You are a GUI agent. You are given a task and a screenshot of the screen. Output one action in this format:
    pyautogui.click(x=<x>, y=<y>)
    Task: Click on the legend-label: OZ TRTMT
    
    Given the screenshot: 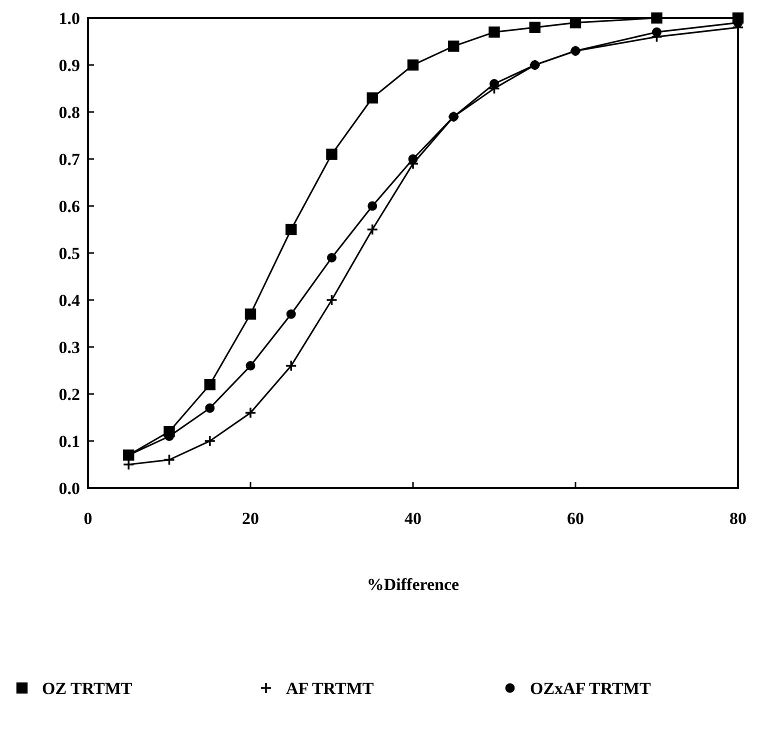 What is the action you would take?
    pyautogui.click(x=87, y=688)
    